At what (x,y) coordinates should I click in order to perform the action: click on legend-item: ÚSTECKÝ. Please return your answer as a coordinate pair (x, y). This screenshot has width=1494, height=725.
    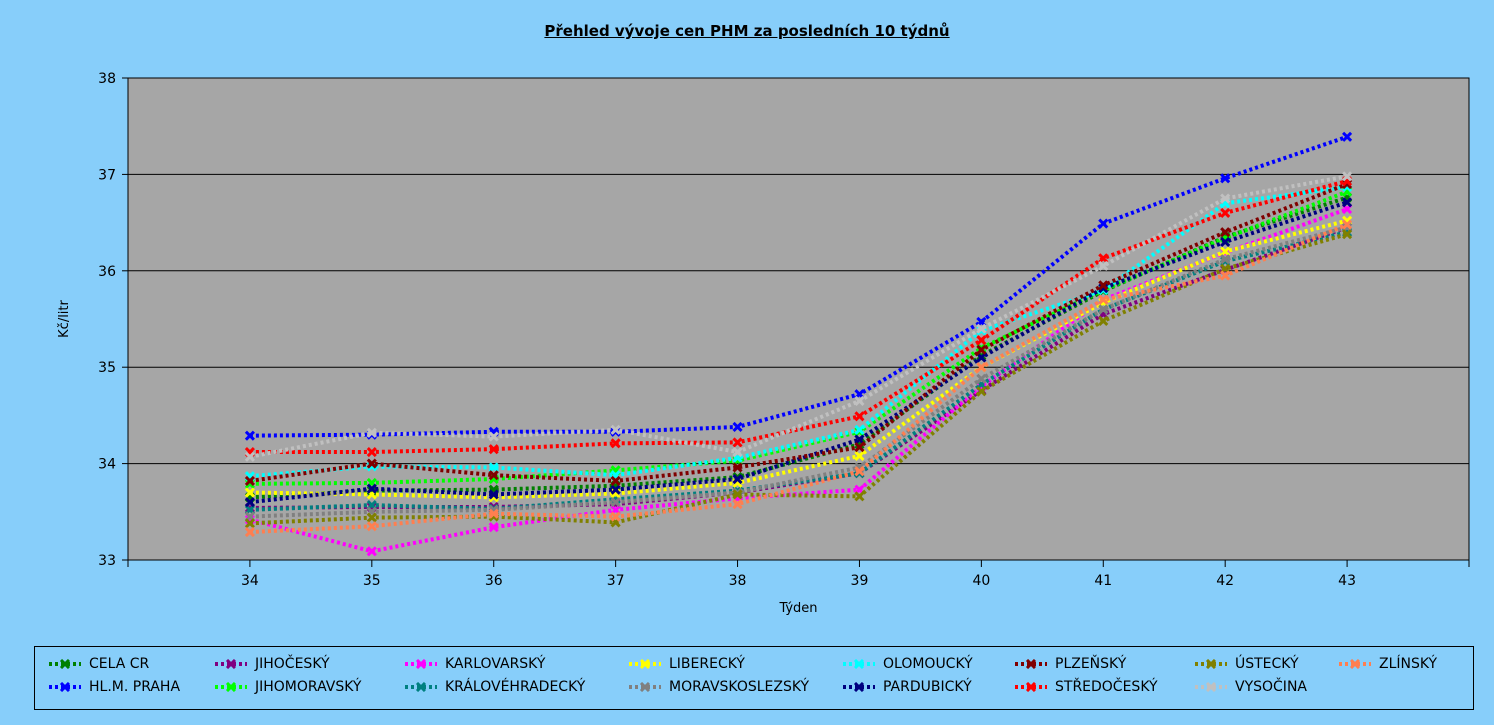
    Looking at the image, I should click on (1247, 664).